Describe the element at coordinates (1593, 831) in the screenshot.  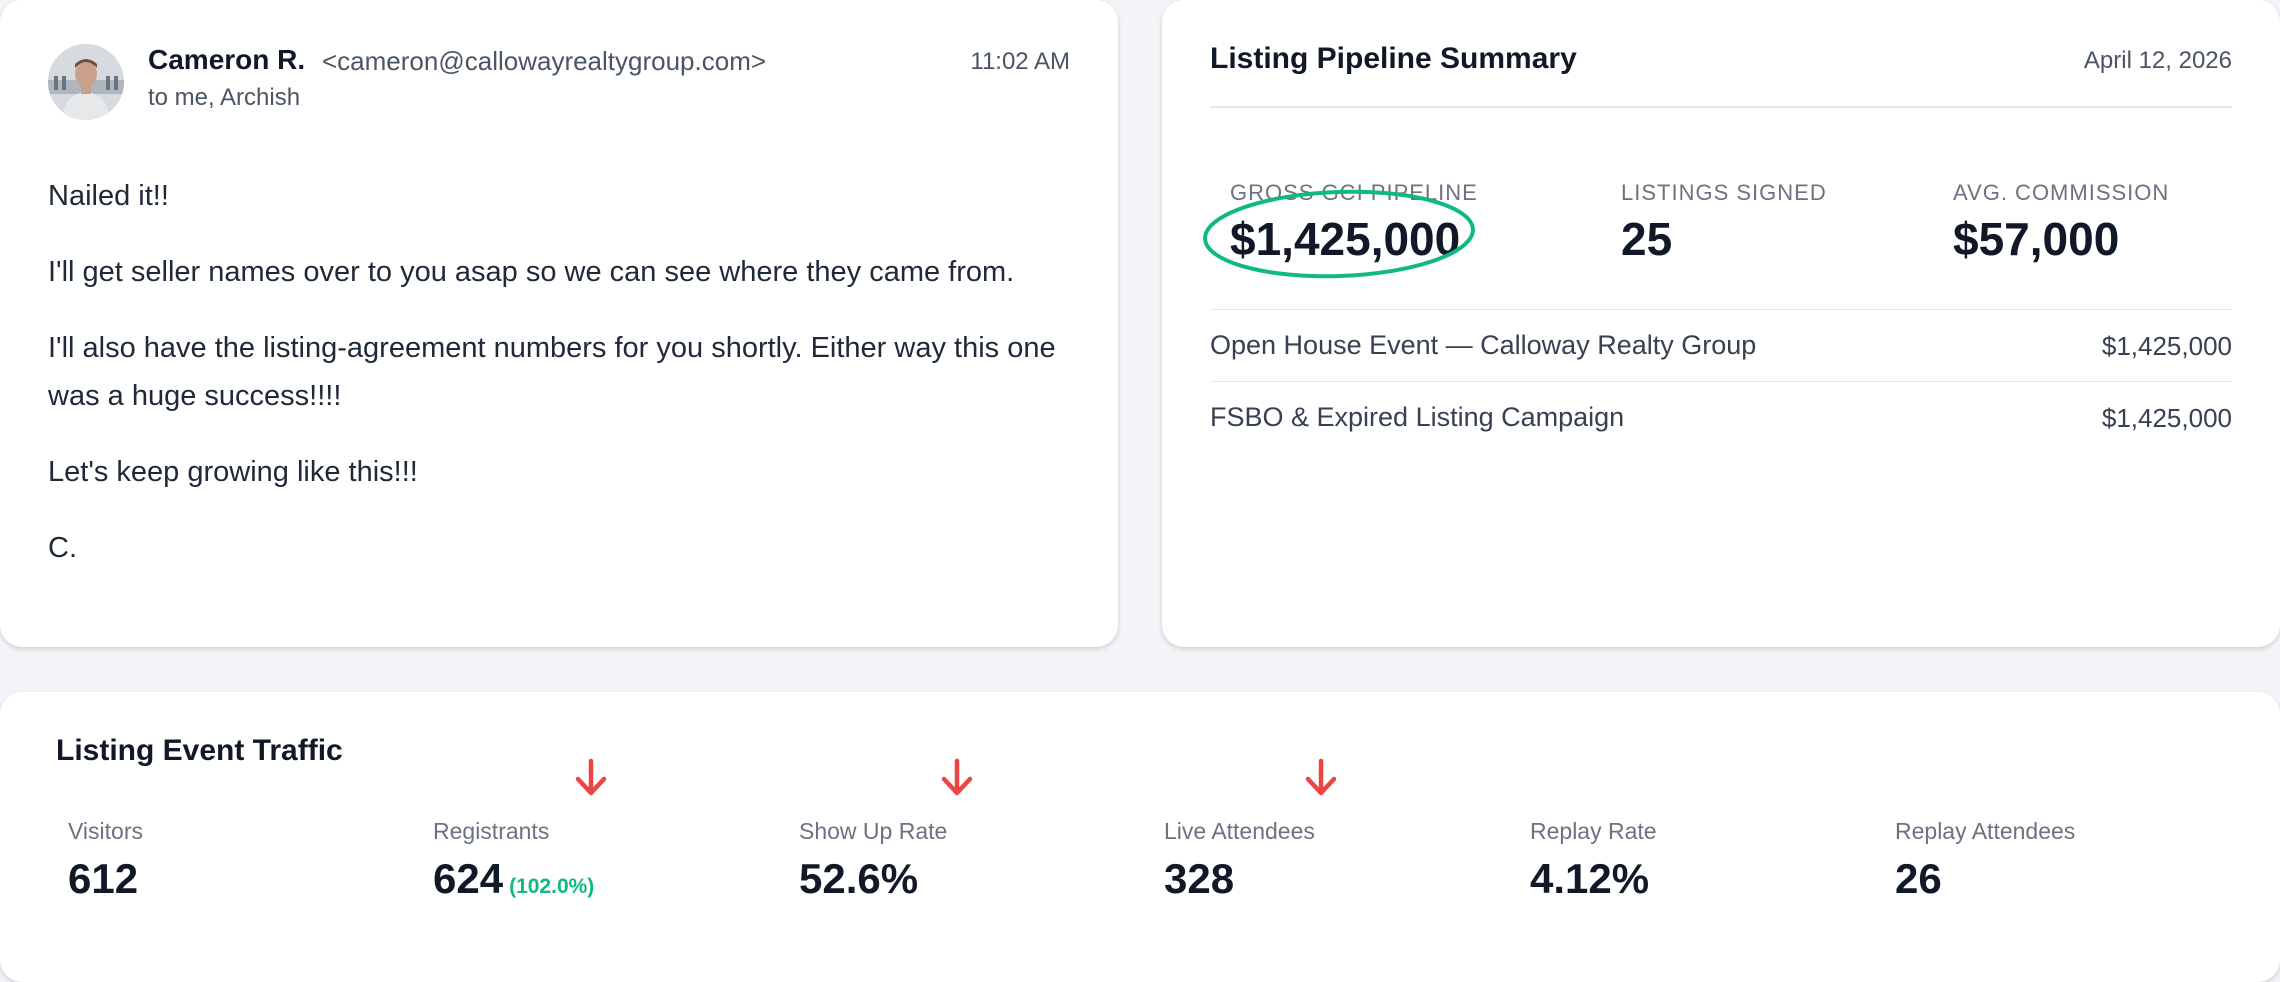
I see `stat-label: Replay Rate` at that location.